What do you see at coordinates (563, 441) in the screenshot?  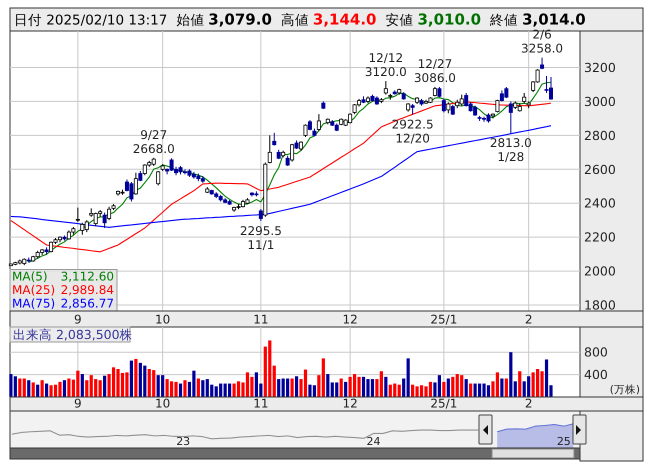 I see `x-tick-label: 25` at bounding box center [563, 441].